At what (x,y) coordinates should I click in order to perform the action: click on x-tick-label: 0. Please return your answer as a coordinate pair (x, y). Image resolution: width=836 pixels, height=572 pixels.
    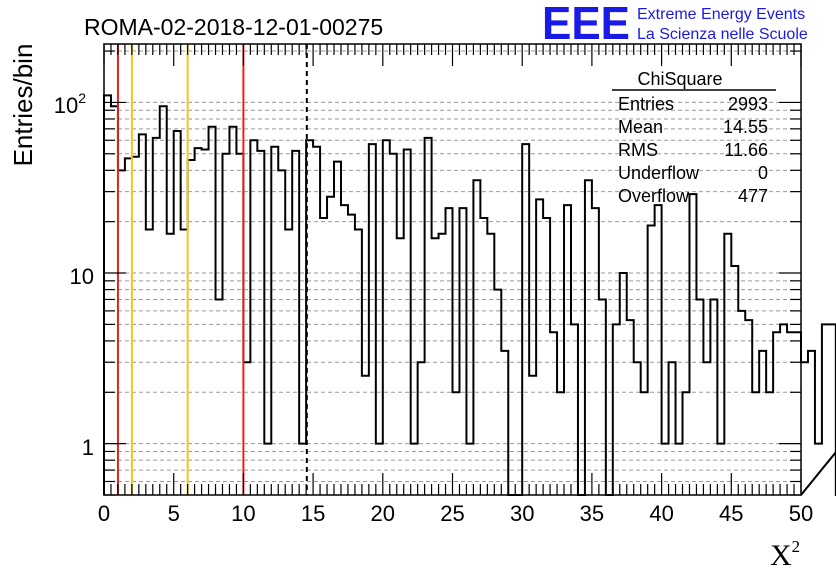
    Looking at the image, I should click on (104, 513).